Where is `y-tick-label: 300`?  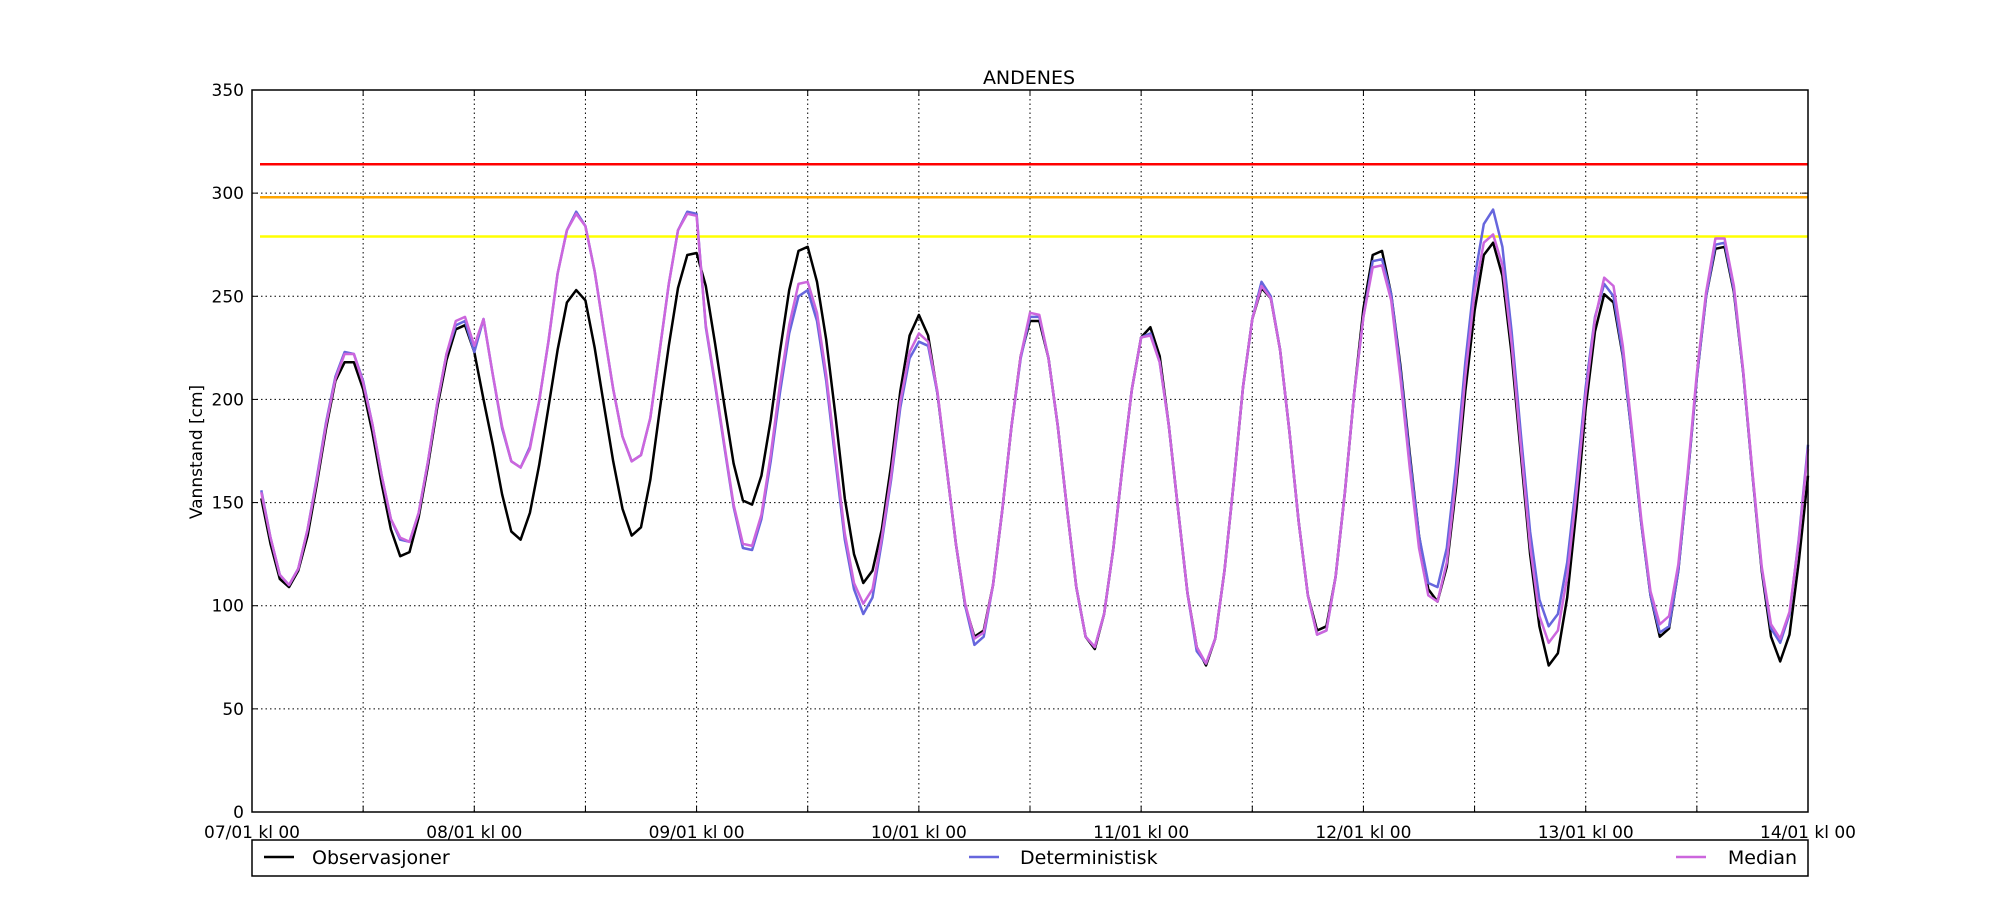
y-tick-label: 300 is located at coordinates (228, 194).